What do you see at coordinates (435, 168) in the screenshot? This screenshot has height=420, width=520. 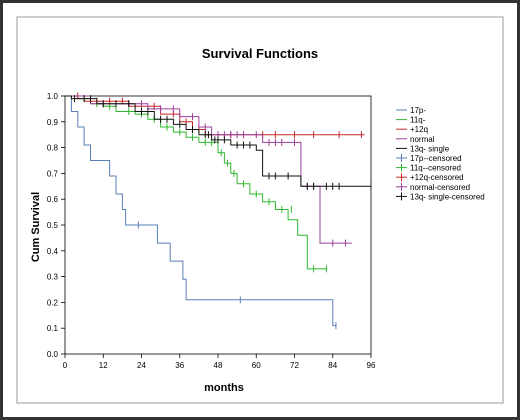 I see `legend-label: 11q--censored` at bounding box center [435, 168].